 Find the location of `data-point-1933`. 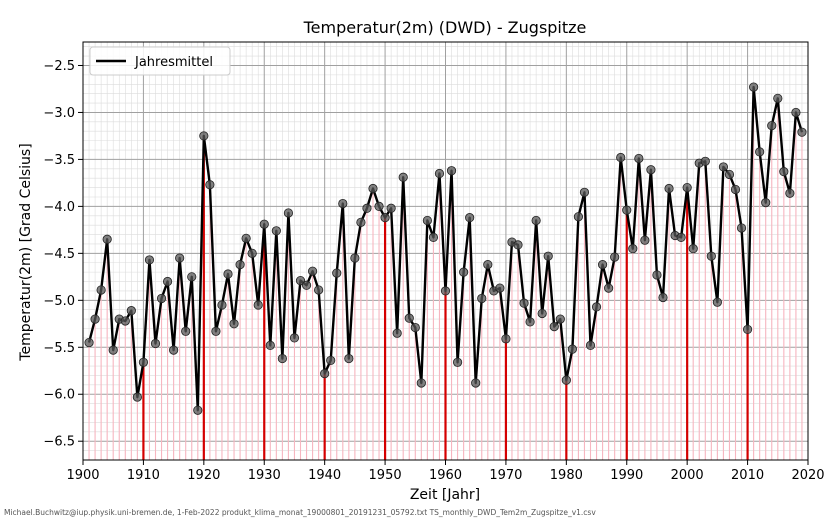

data-point-1933 is located at coordinates (282, 358).